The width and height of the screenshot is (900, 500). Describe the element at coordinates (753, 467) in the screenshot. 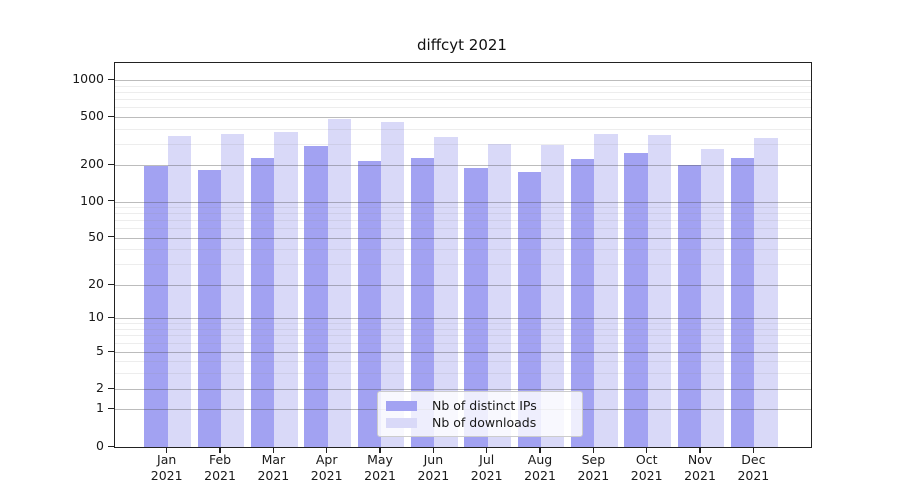

I see `x-tick-label-dec-2021: Dec 2021` at that location.